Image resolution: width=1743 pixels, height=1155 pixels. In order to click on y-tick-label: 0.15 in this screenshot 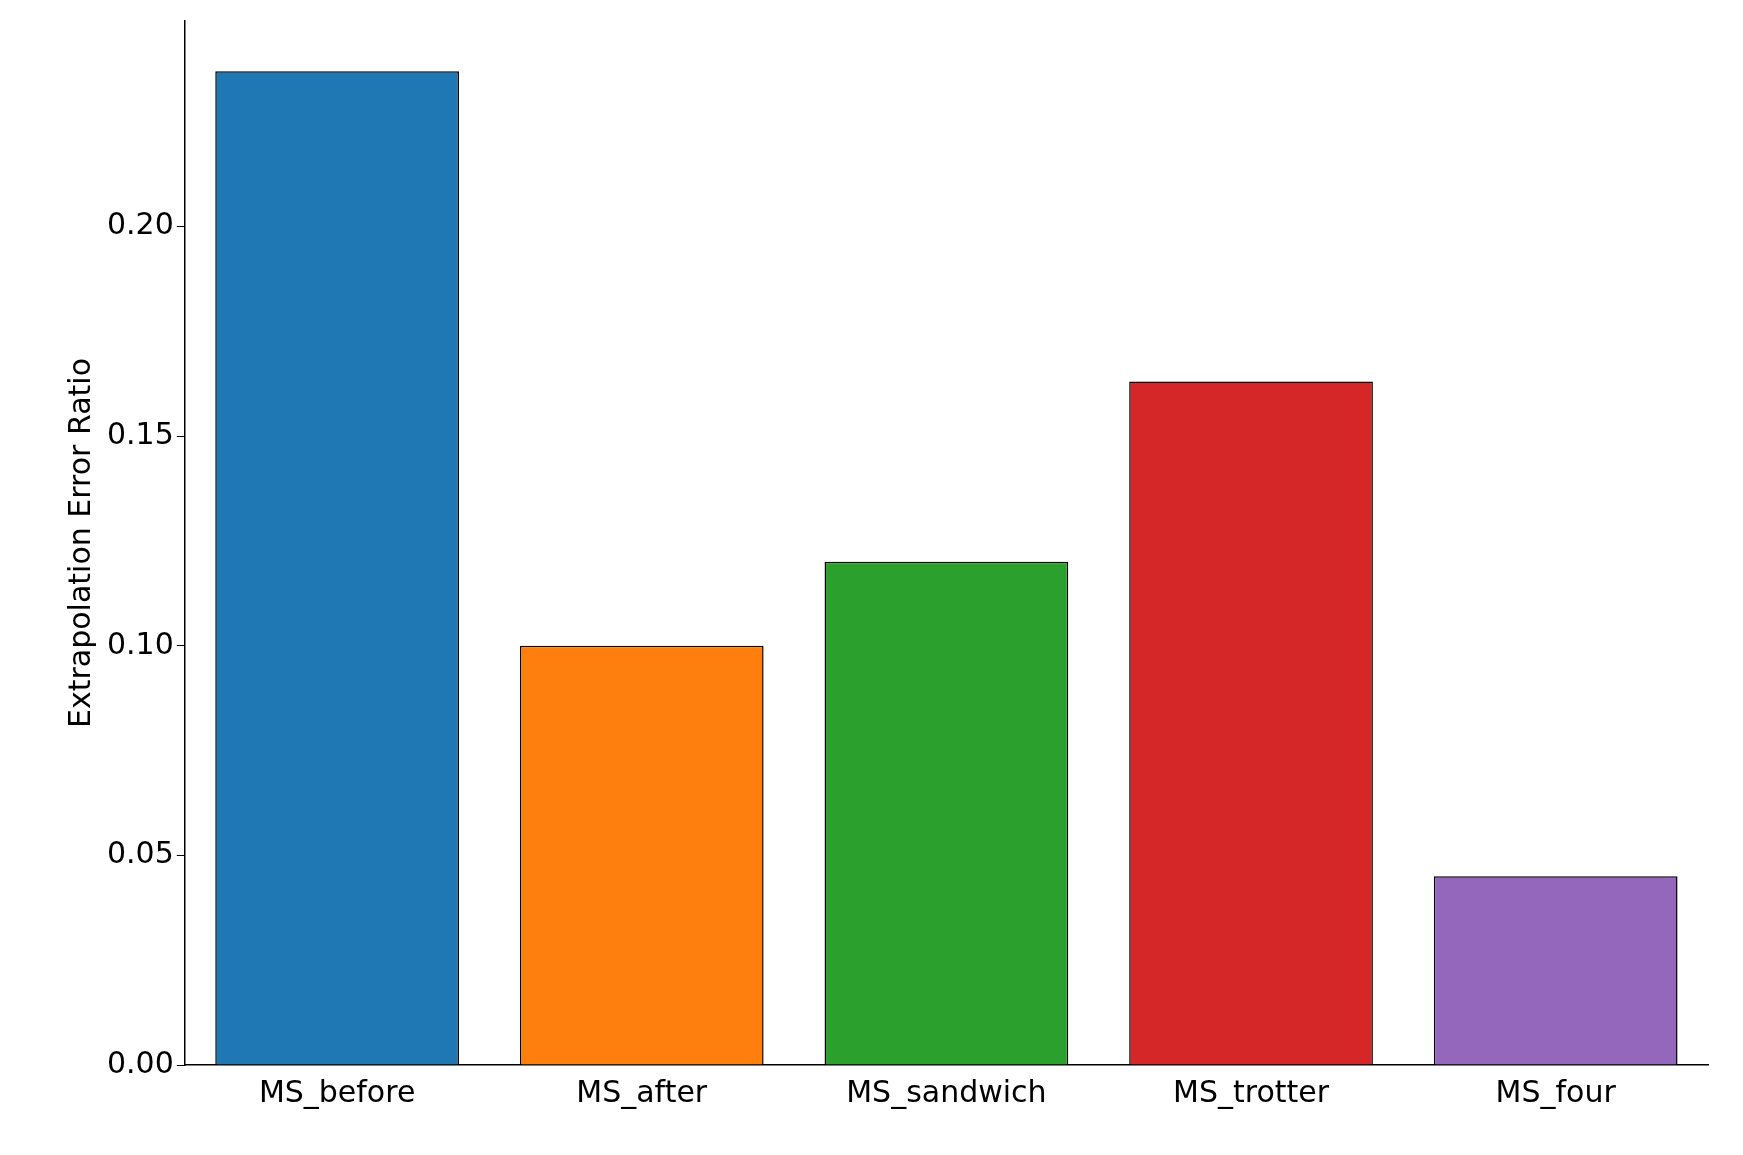, I will do `click(140, 433)`.